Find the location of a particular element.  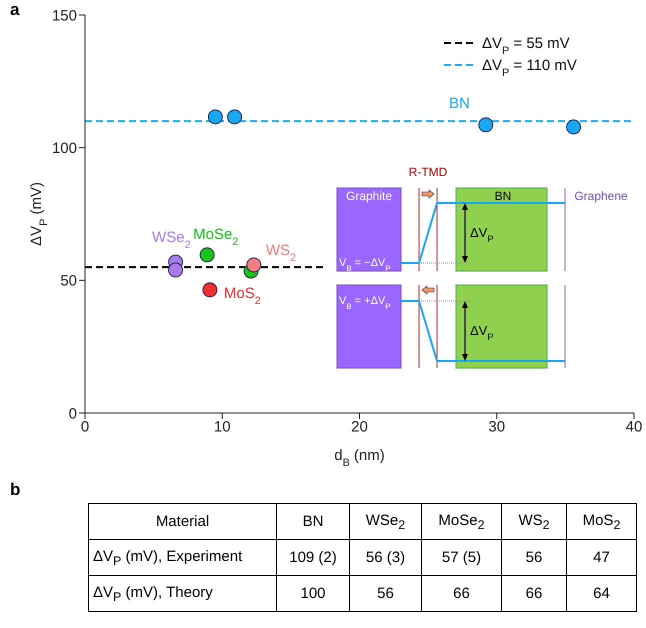

text: ΔV$_{P}$ (mV), Theory is located at coordinates (182, 594).